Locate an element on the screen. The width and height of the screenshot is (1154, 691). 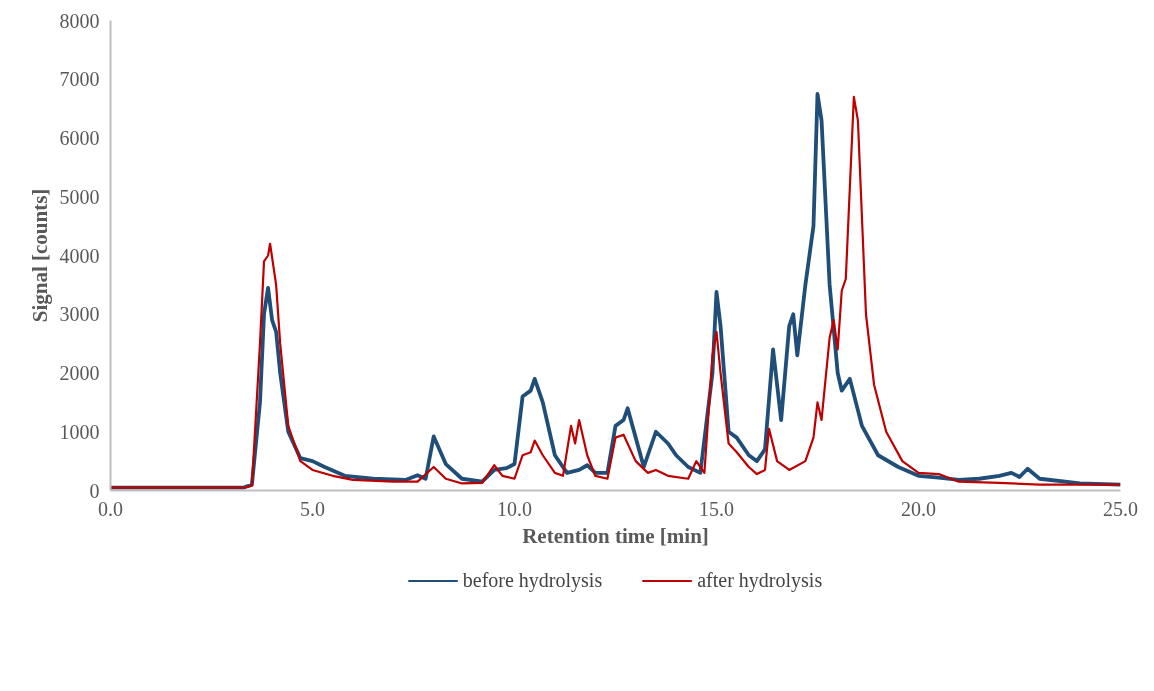
y-tick-label: 3000 is located at coordinates (79, 314).